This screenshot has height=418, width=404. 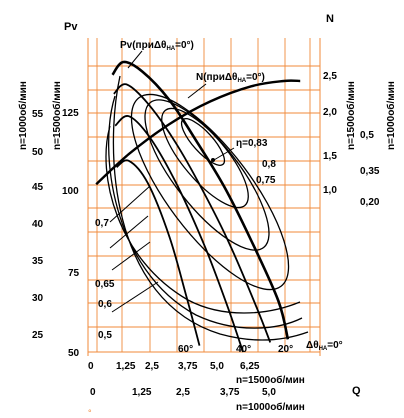 What do you see at coordinates (330, 156) in the screenshot?
I see `n-tick-1-5: 1,5` at bounding box center [330, 156].